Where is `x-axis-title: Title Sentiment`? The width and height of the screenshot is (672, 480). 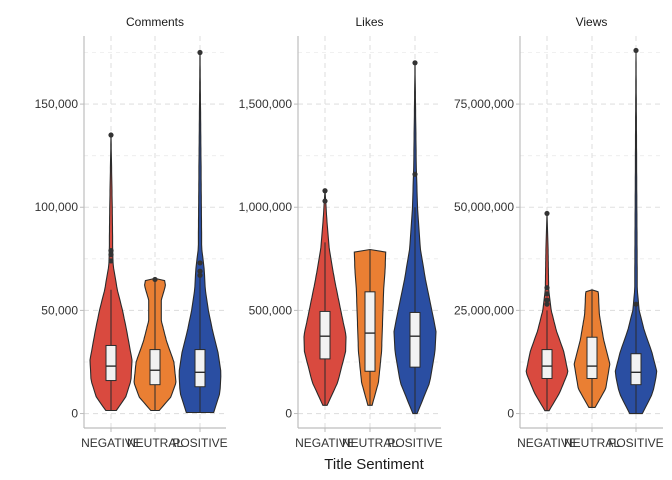 x-axis-title: Title Sentiment is located at coordinates (374, 464).